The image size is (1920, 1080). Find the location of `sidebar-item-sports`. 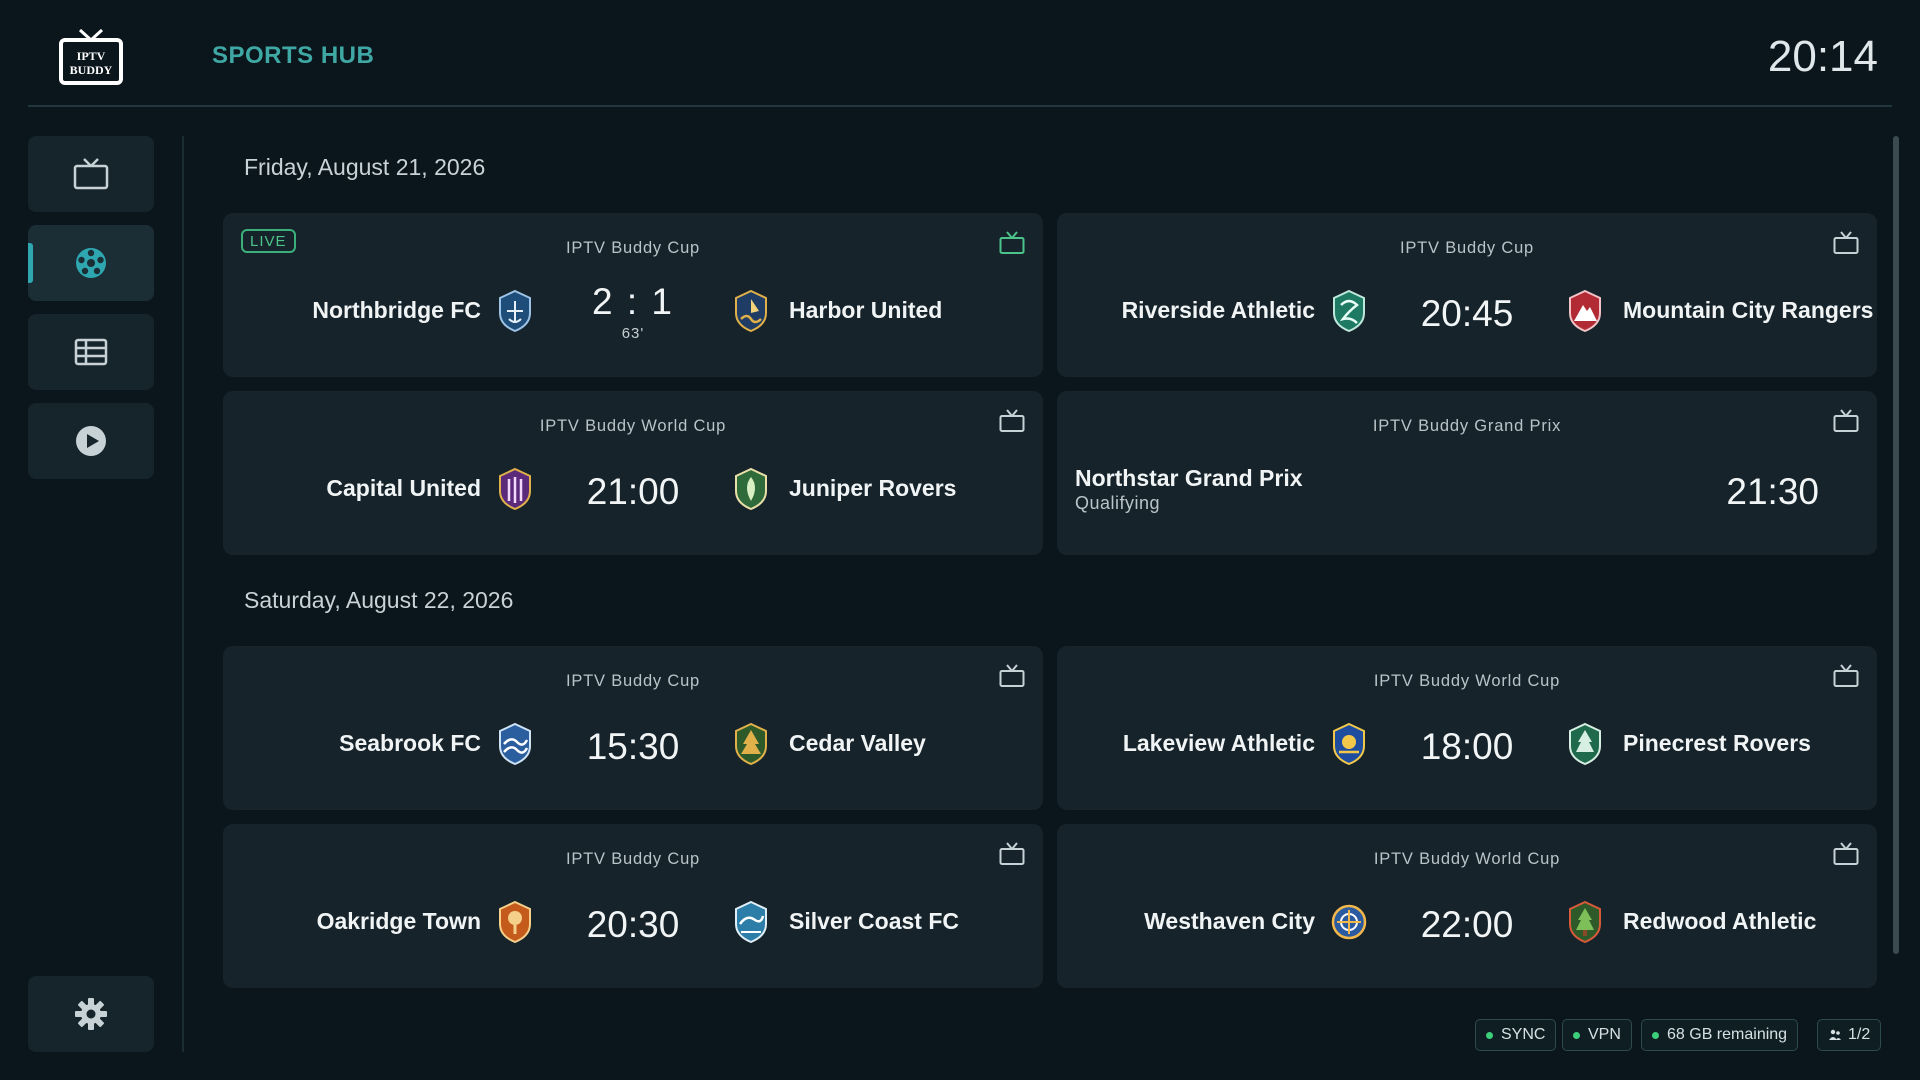

sidebar-item-sports is located at coordinates (91, 263).